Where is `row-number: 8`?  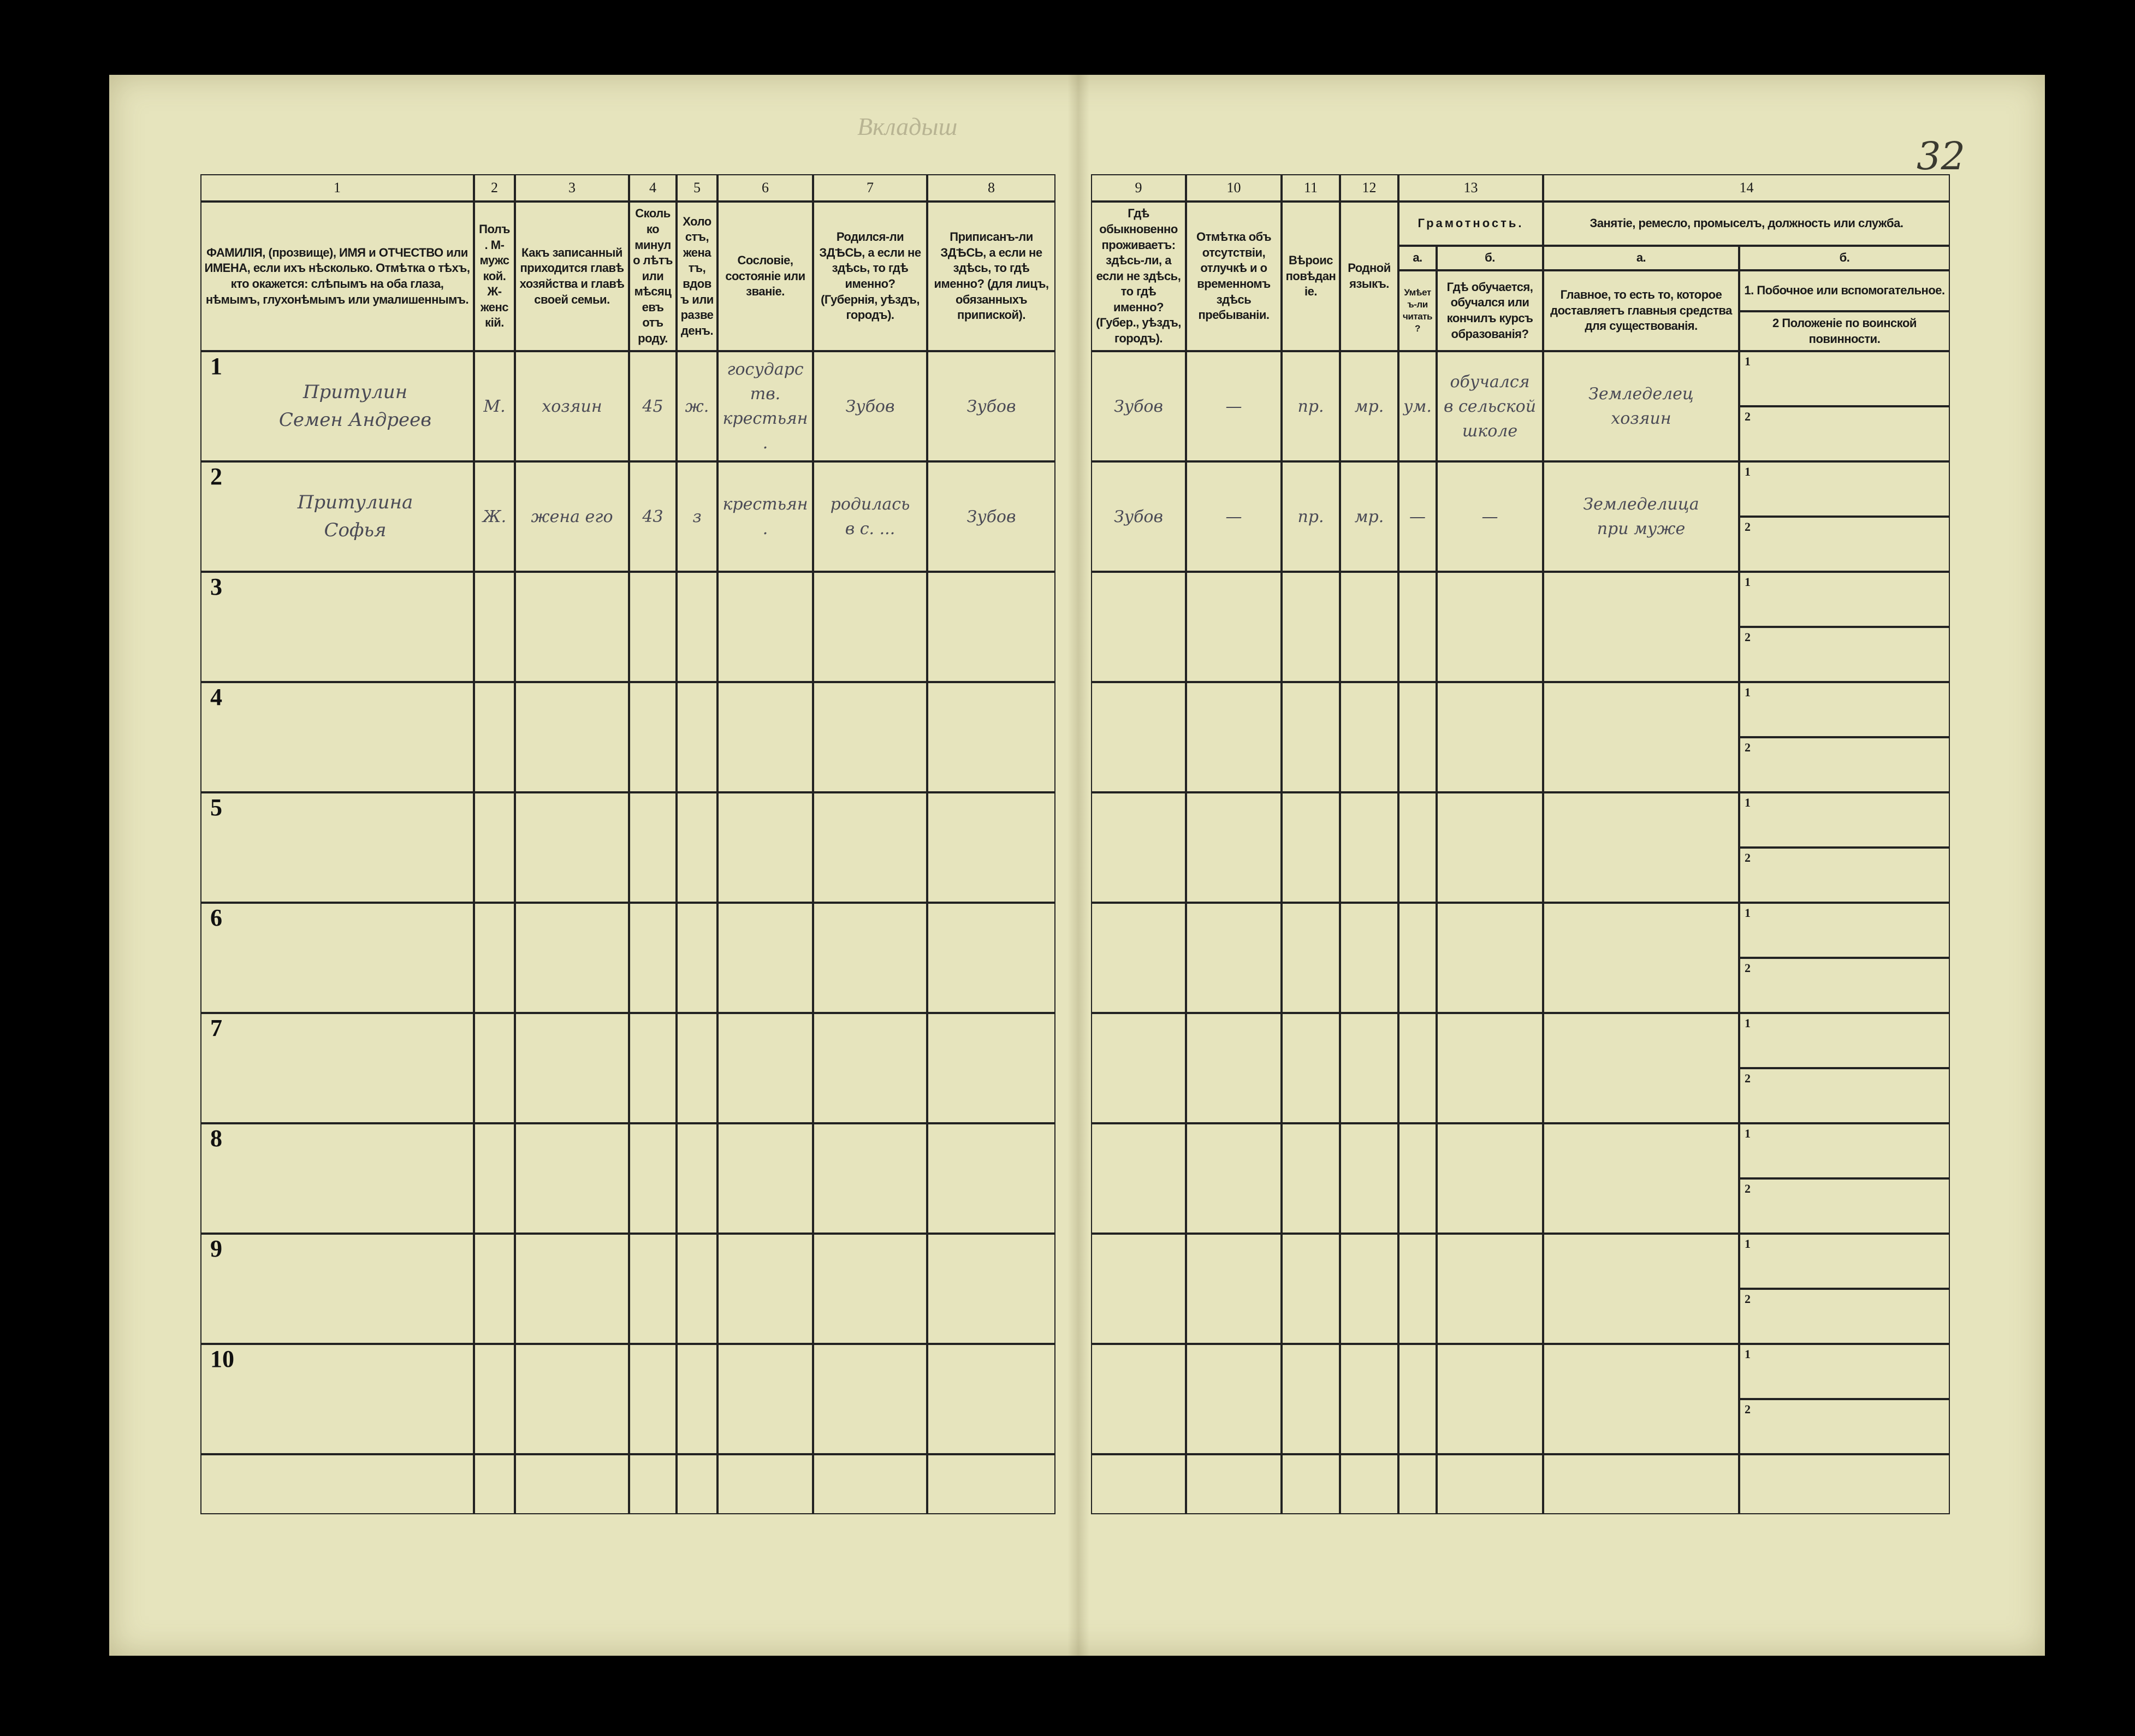 row-number: 8 is located at coordinates (216, 1138).